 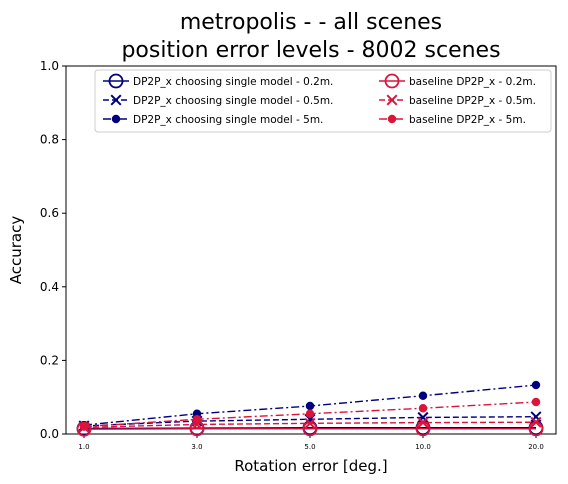 I want to click on legend-frame, so click(x=323, y=101).